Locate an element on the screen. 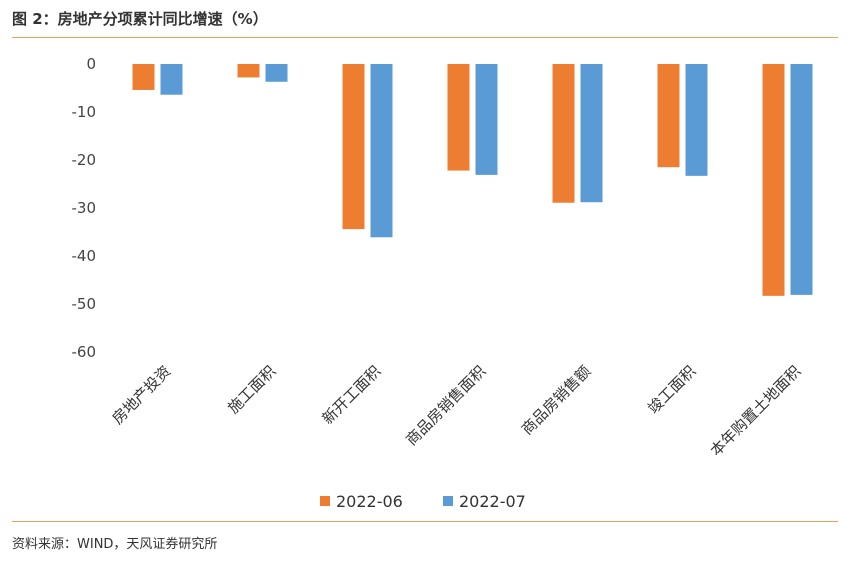 Image resolution: width=865 pixels, height=571 pixels. y-axis: 0 -10 -20 -30 -40 -50 -60 is located at coordinates (84, 208).